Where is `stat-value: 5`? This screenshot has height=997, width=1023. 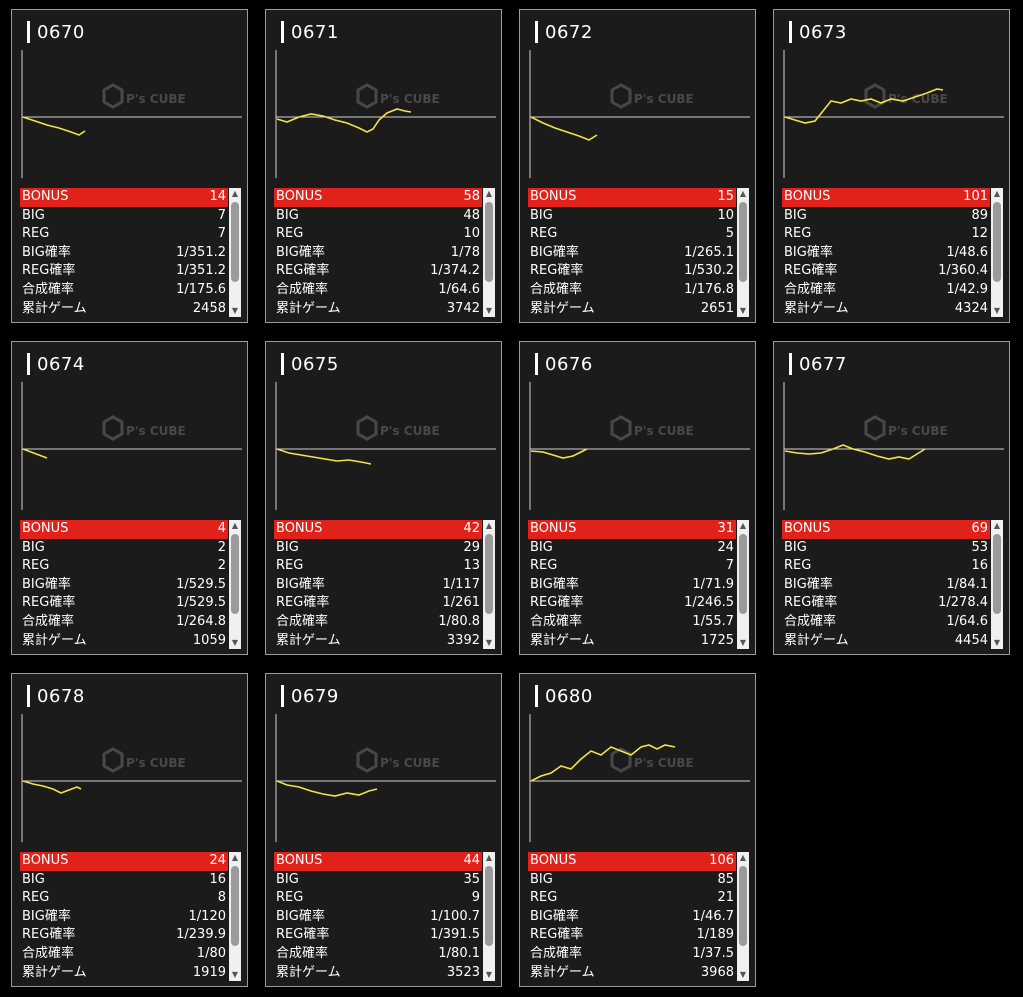 stat-value: 5 is located at coordinates (729, 234).